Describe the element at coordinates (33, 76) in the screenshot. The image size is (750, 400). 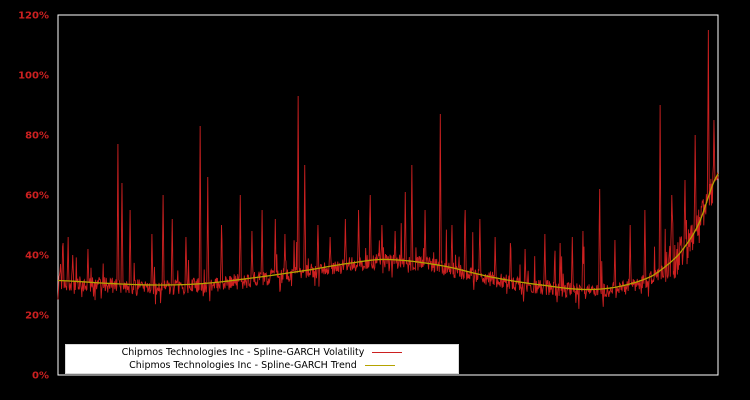
I see `y-tick-label: 100%` at that location.